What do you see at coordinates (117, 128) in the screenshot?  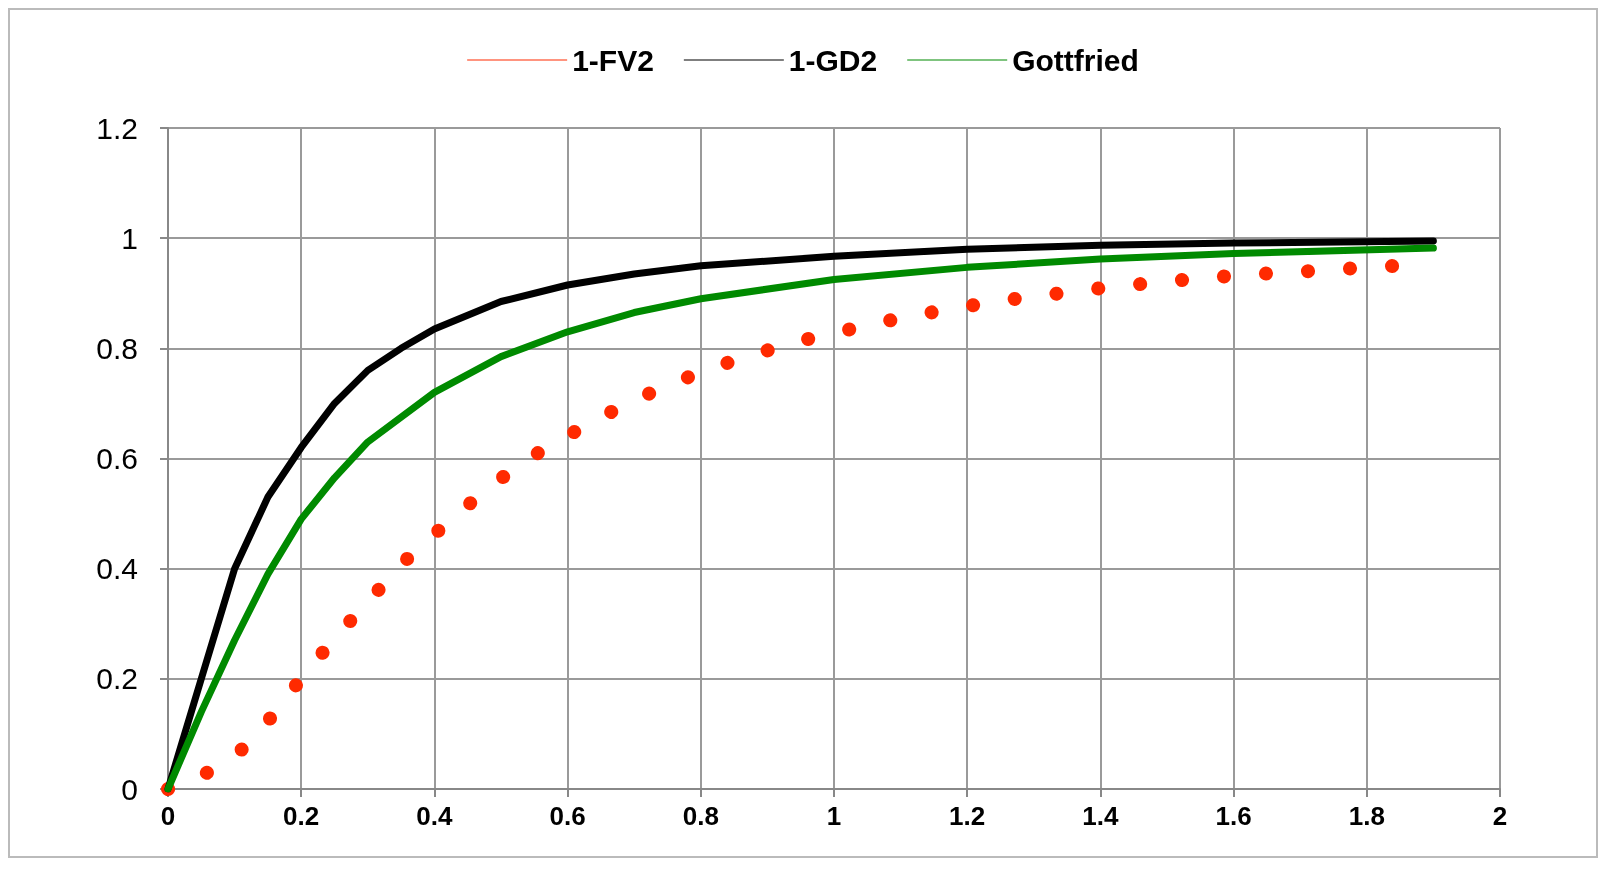 I see `y-tick-label: 1.2` at bounding box center [117, 128].